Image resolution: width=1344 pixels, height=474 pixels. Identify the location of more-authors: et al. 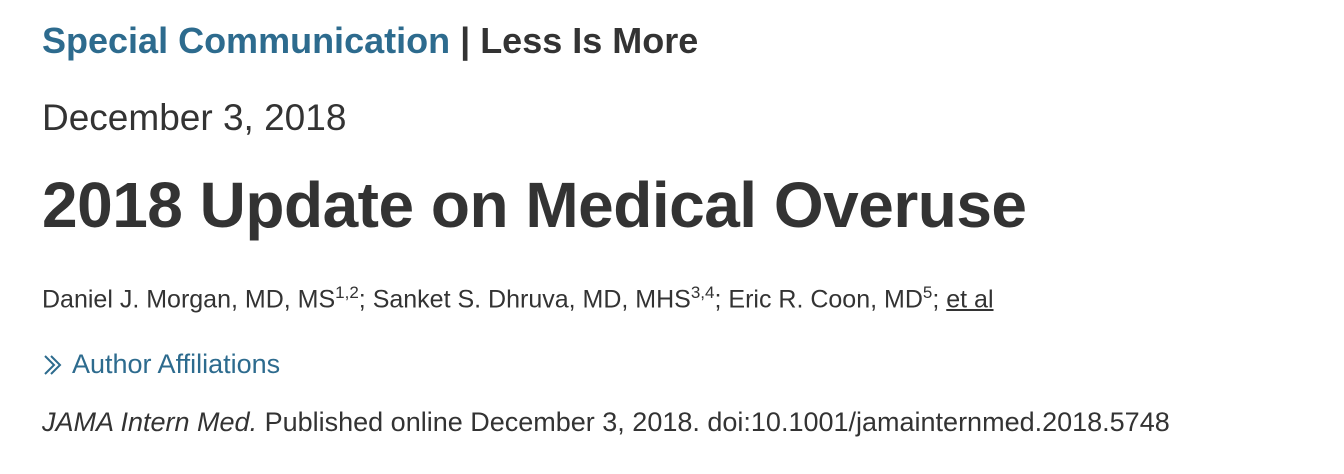
(970, 299).